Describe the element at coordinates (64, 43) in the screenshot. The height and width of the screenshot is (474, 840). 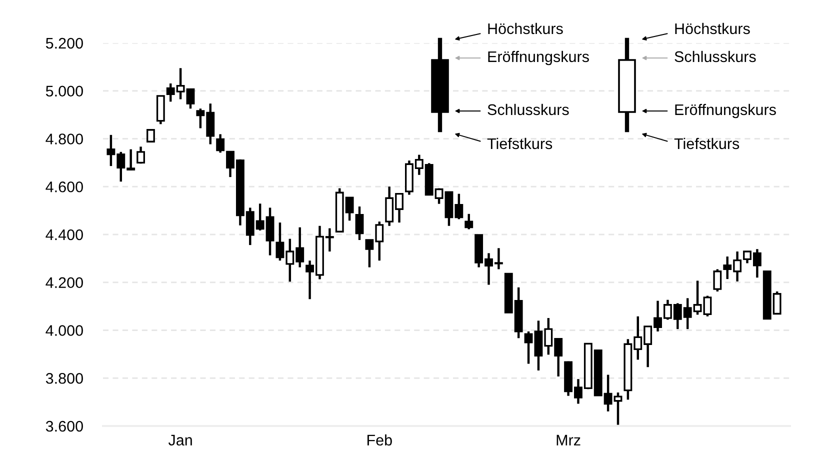
I see `y-tick-label: 5.200` at that location.